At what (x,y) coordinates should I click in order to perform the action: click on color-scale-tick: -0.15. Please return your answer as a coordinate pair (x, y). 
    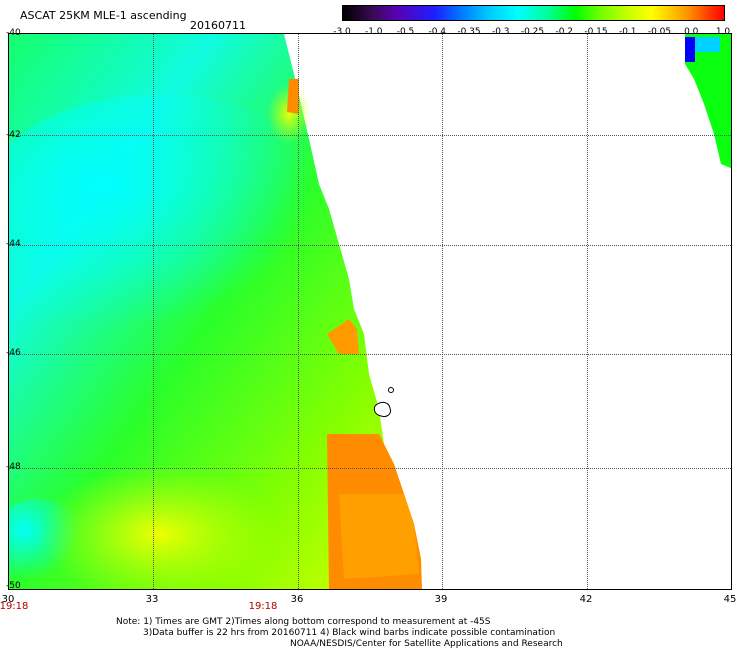
    Looking at the image, I should click on (596, 32).